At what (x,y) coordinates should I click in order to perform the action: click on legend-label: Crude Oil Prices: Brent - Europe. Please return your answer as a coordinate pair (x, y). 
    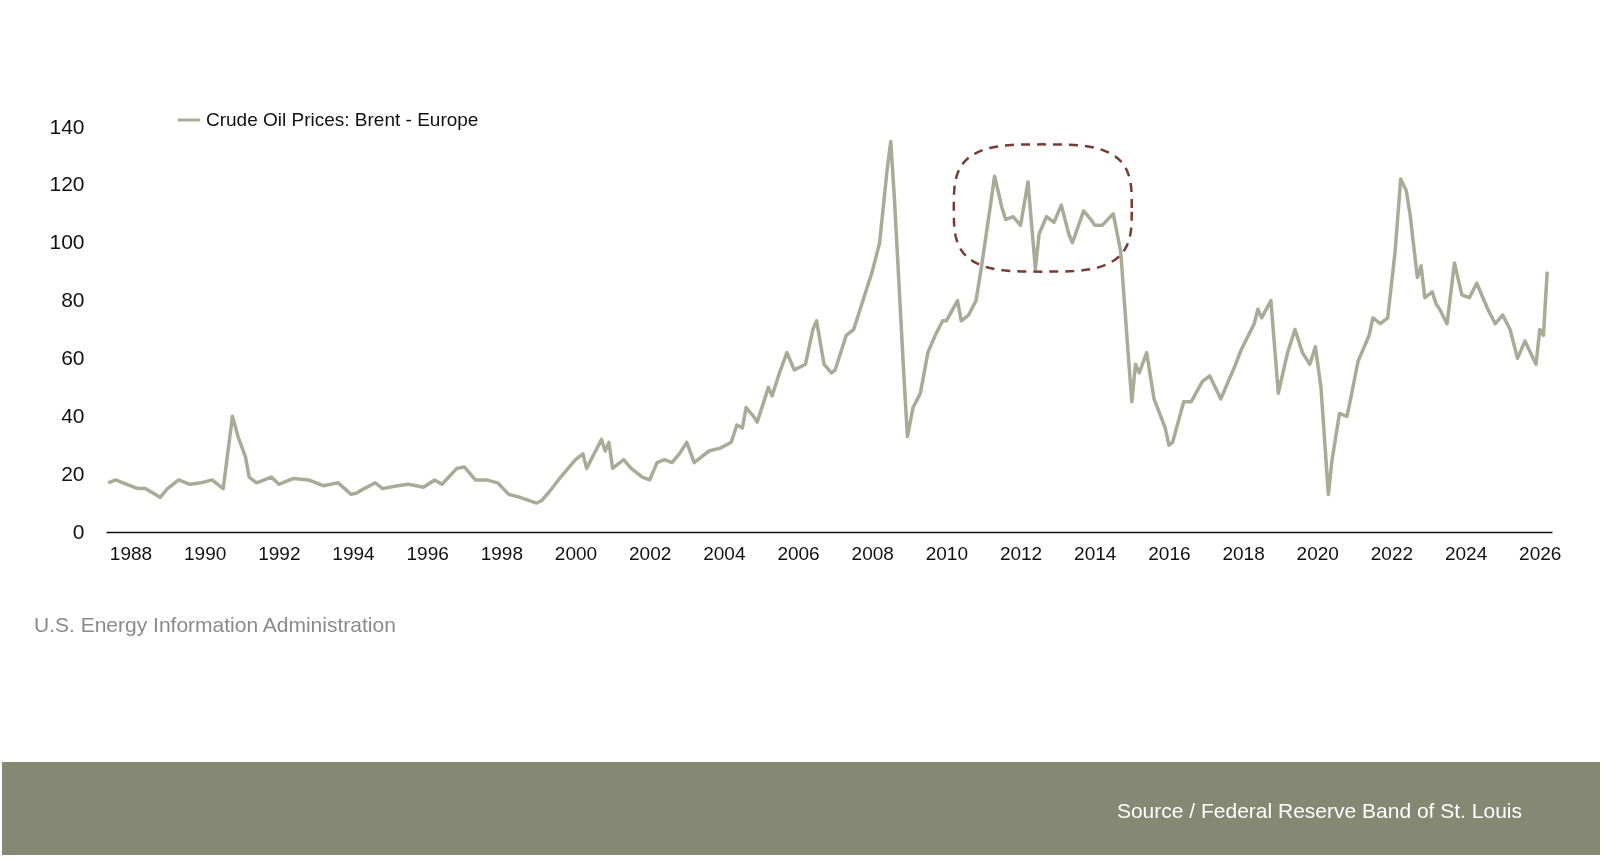
    Looking at the image, I should click on (342, 119).